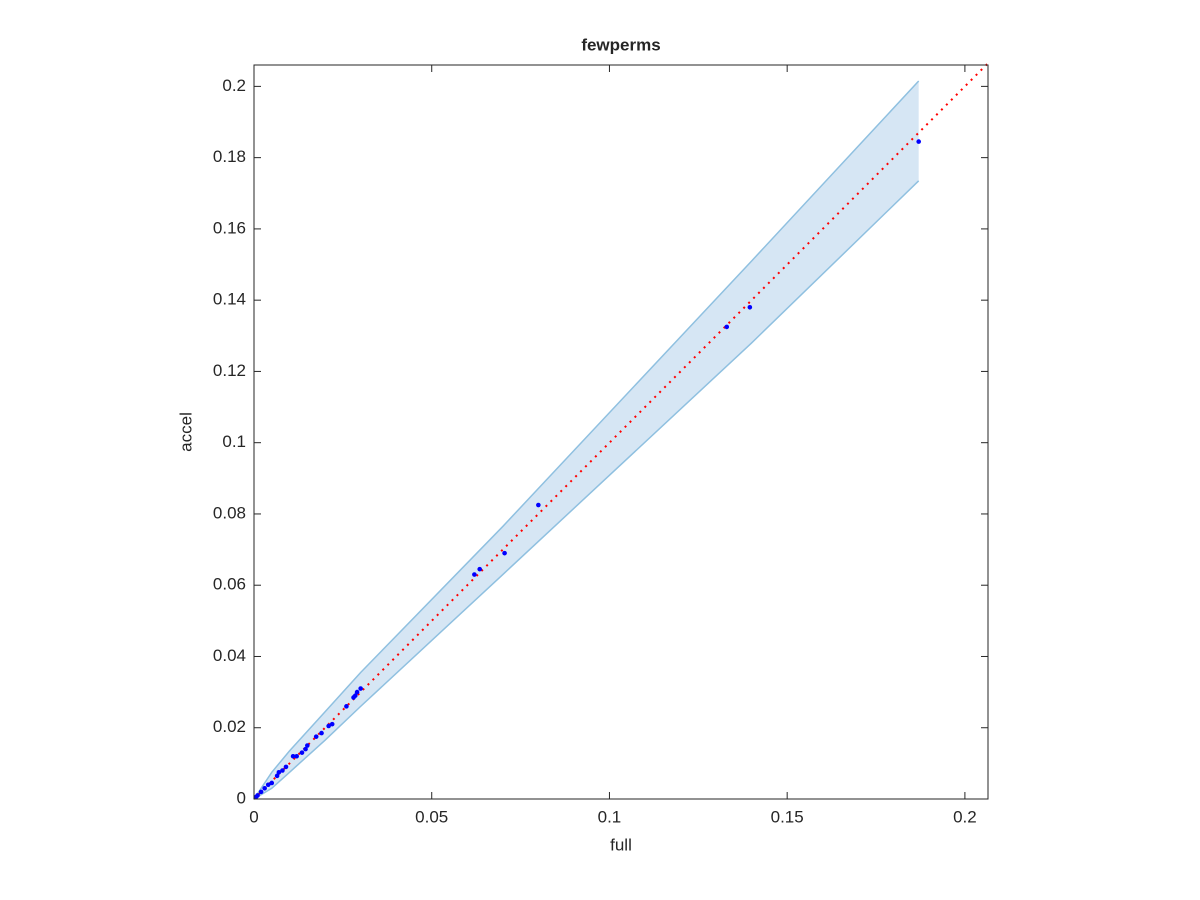  Describe the element at coordinates (229, 655) in the screenshot. I see `y-tick-label: 0.04` at that location.